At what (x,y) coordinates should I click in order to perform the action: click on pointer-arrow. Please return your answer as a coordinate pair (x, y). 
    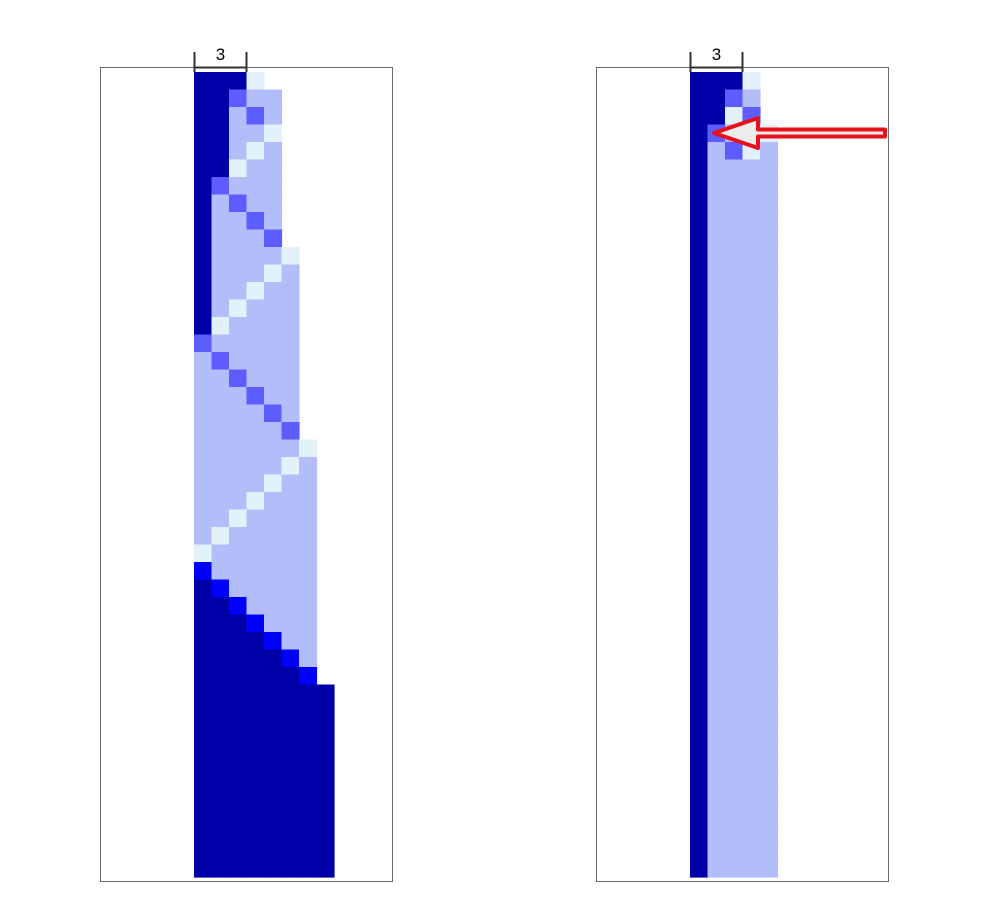
    Looking at the image, I should click on (799, 133).